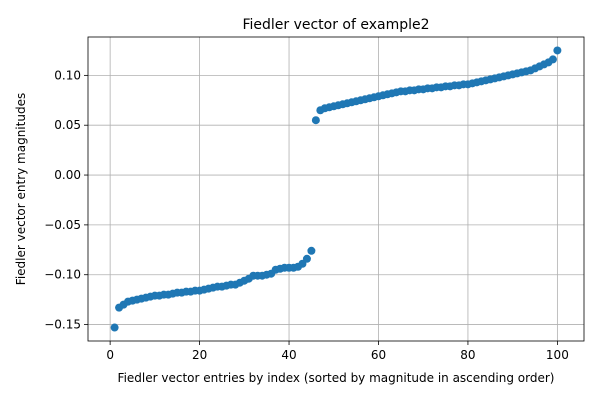 The image size is (600, 400). I want to click on x-tick-label-2: 40, so click(288, 355).